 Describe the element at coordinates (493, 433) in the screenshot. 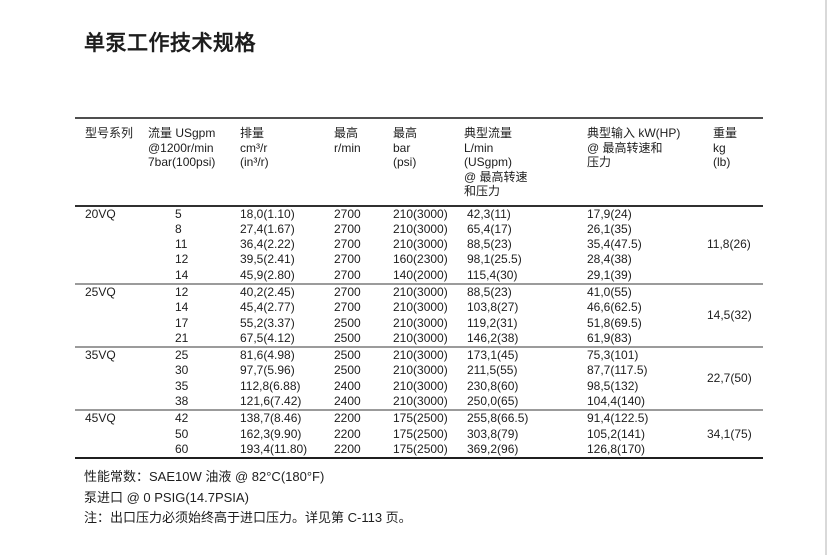

I see `spec-cell: 303,8(79)` at that location.